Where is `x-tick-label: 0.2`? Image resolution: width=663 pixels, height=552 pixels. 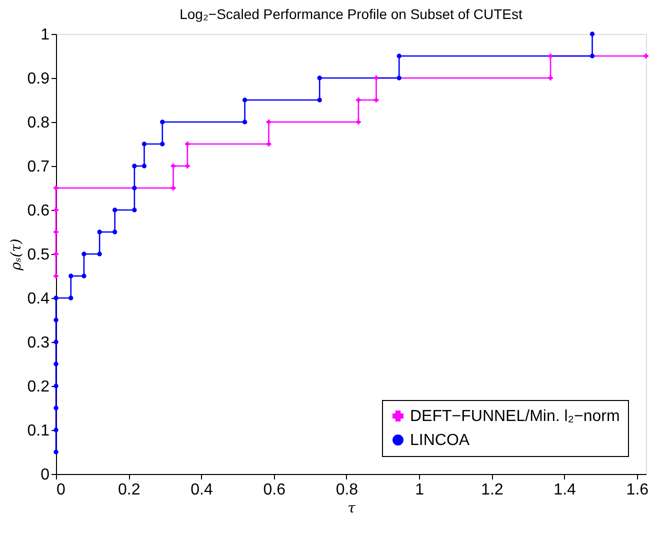
x-tick-label: 0.2 is located at coordinates (129, 490).